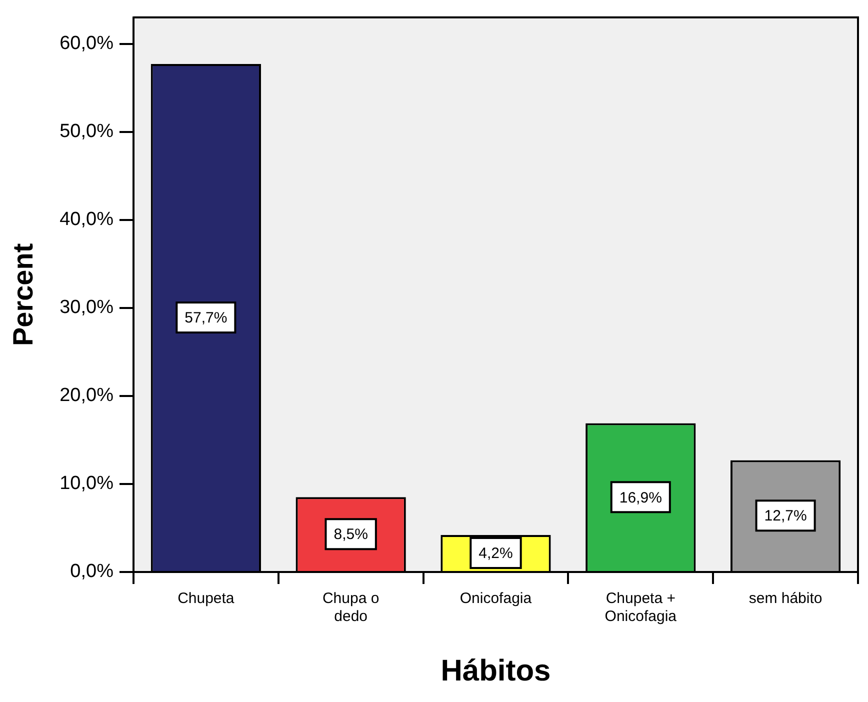 This screenshot has height=702, width=868. What do you see at coordinates (785, 516) in the screenshot?
I see `data-label: 12,7%` at bounding box center [785, 516].